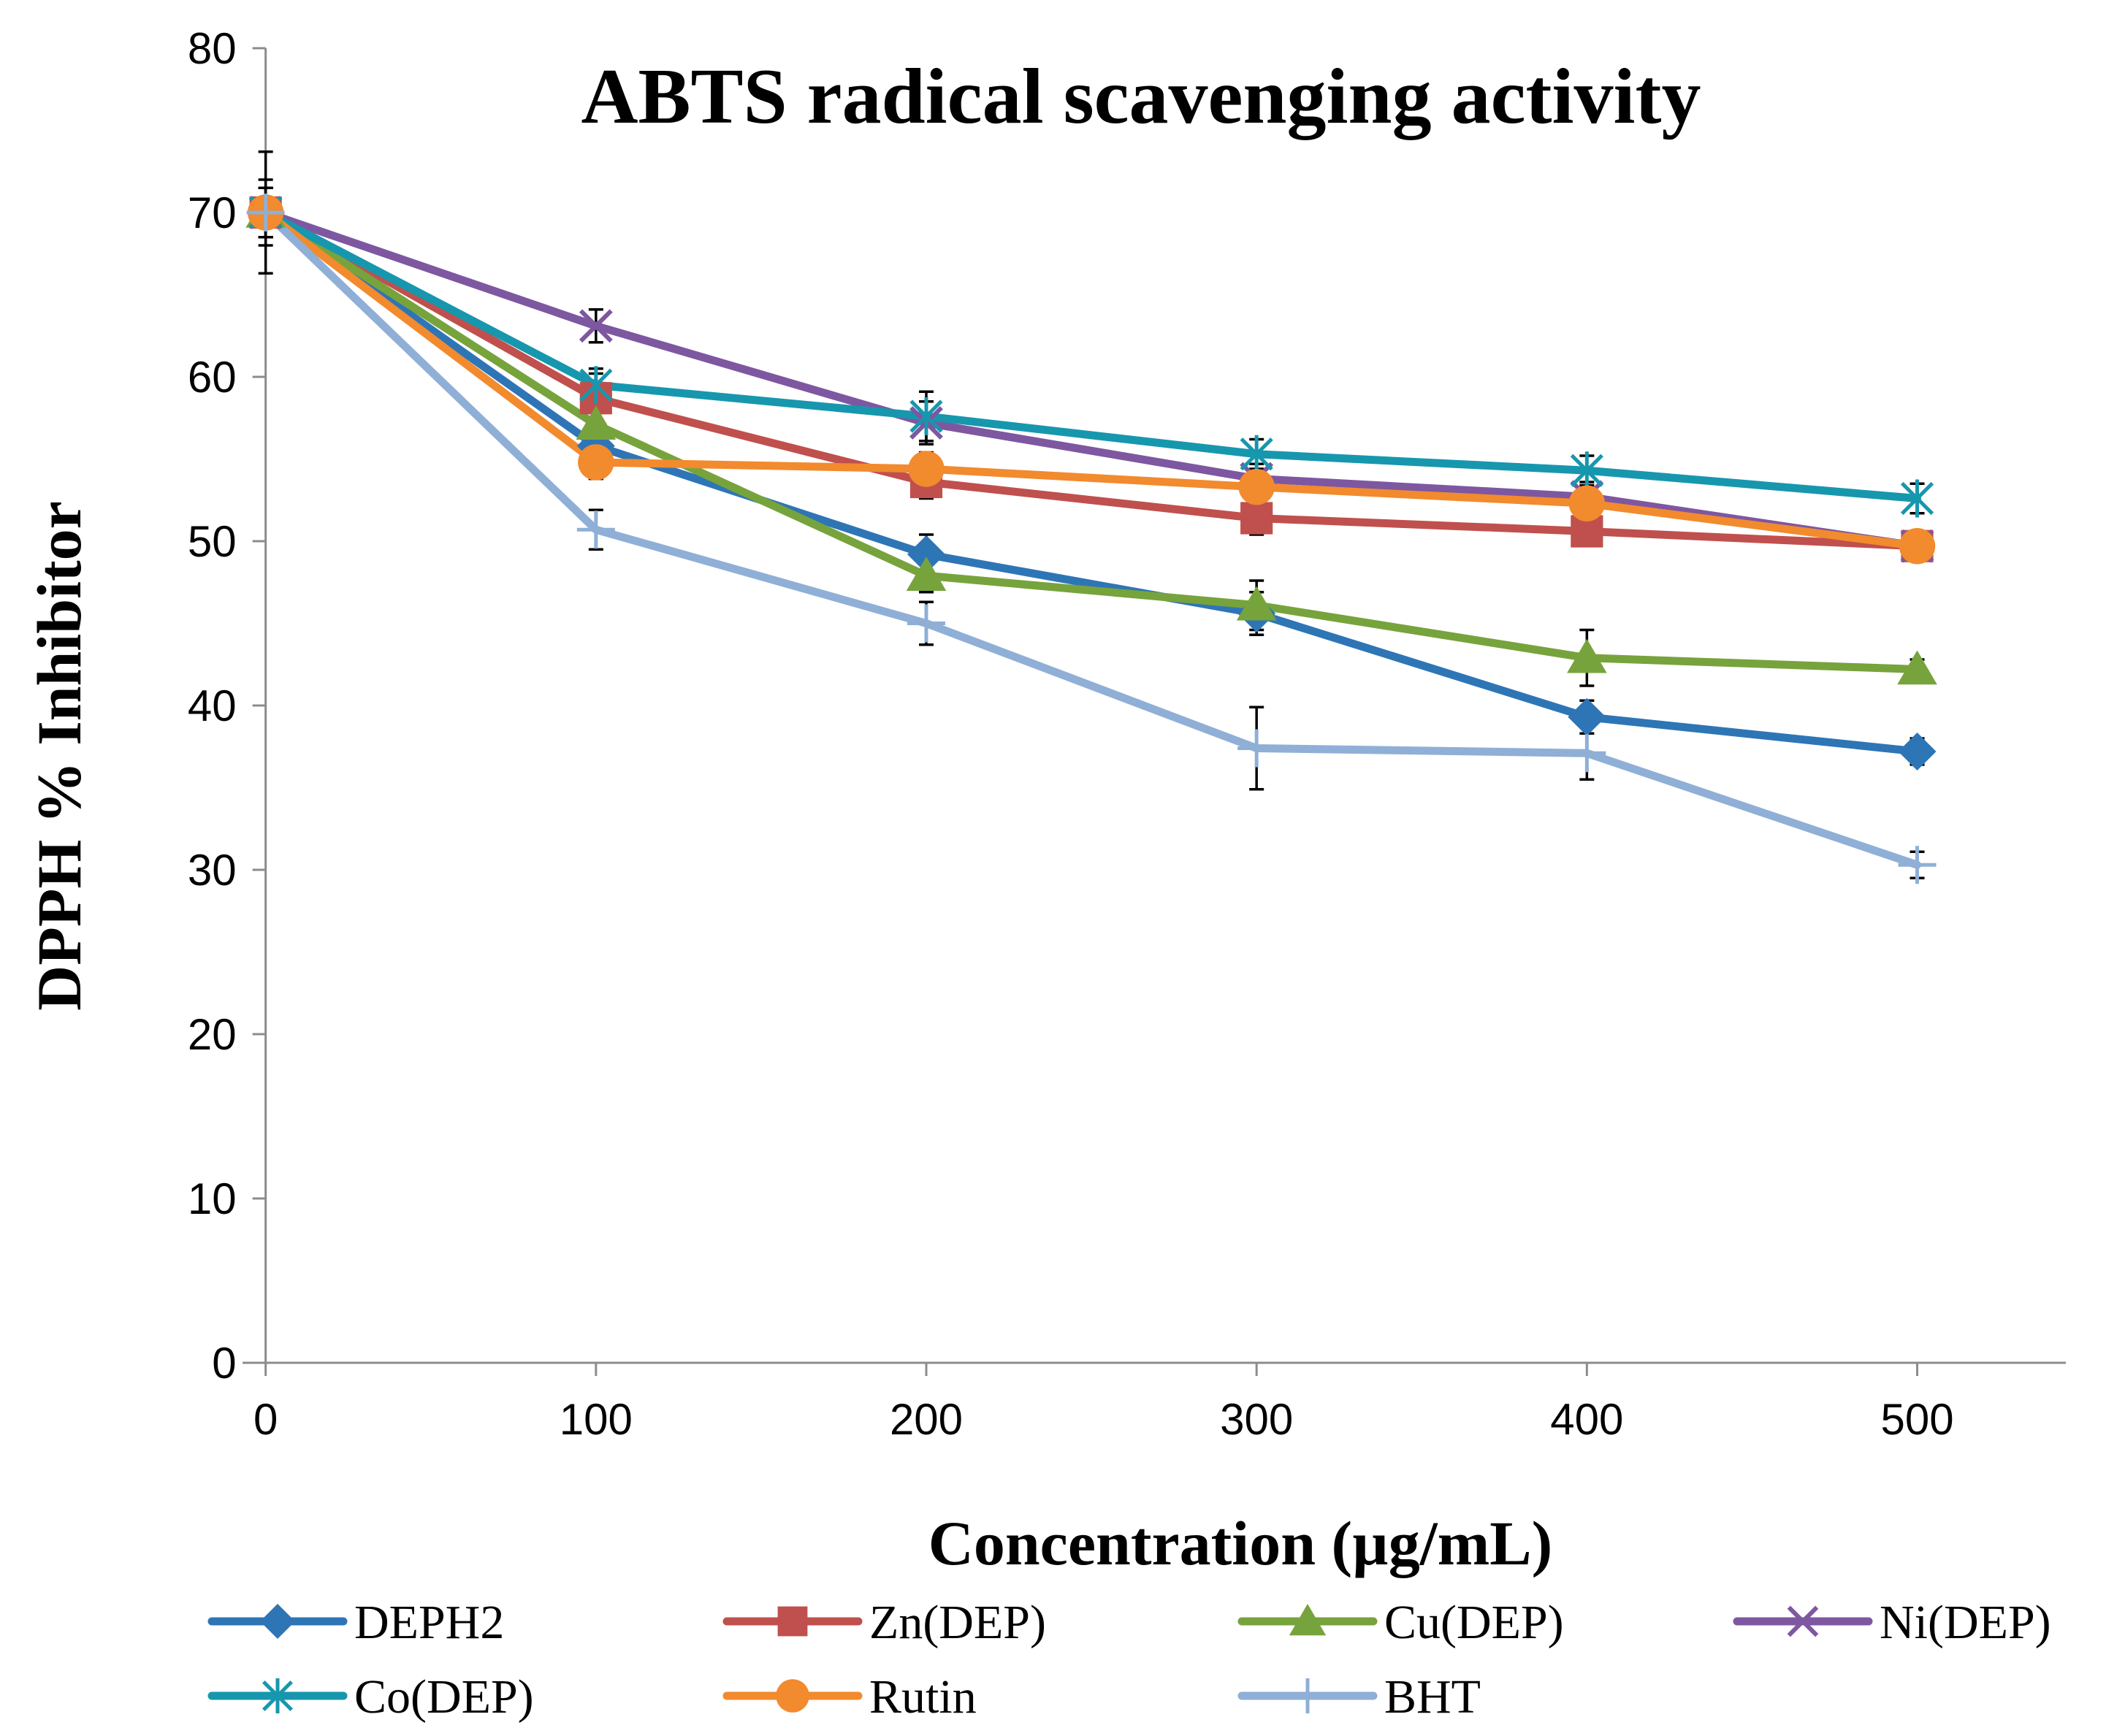 The width and height of the screenshot is (2125, 1736). Describe the element at coordinates (265, 1419) in the screenshot. I see `x-tick-label: 0` at that location.